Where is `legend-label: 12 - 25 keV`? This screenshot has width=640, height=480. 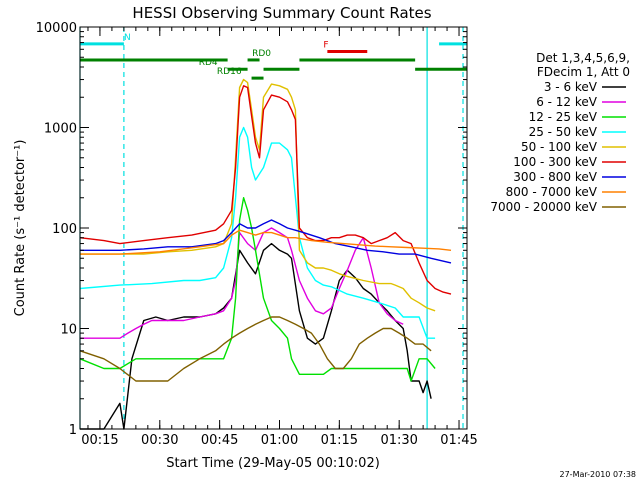
legend-label: 12 - 25 keV is located at coordinates (563, 117).